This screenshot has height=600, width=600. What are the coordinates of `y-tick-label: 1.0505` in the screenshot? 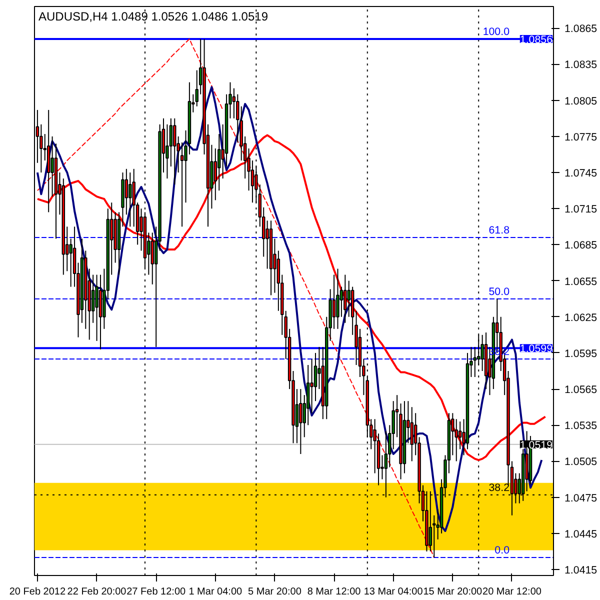 It's located at (581, 462).